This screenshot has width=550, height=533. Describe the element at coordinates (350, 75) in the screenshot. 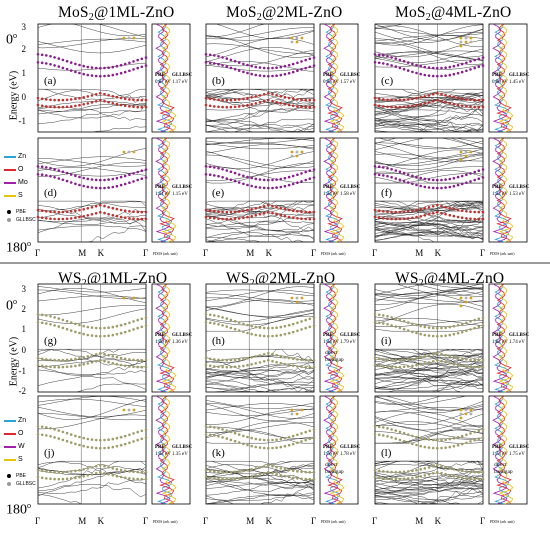

I see `gap-header-gllbsc: GLLBSC` at that location.